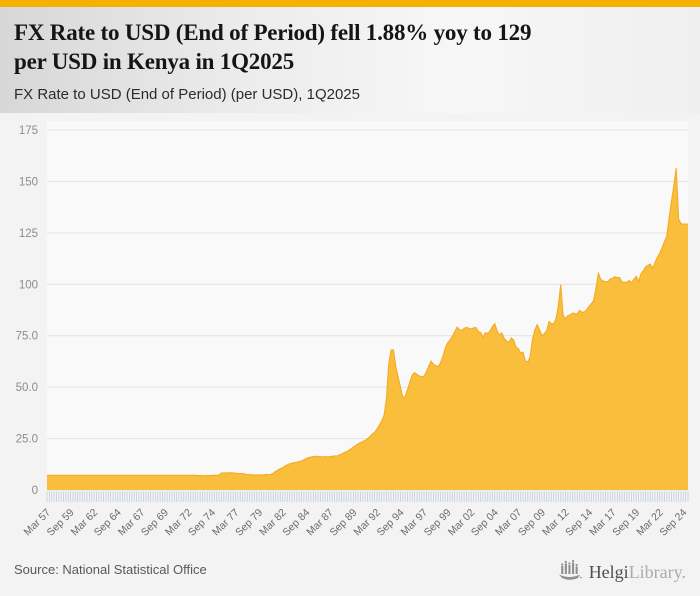  What do you see at coordinates (608, 571) in the screenshot?
I see `brand-name-helgi: Helgi` at bounding box center [608, 571].